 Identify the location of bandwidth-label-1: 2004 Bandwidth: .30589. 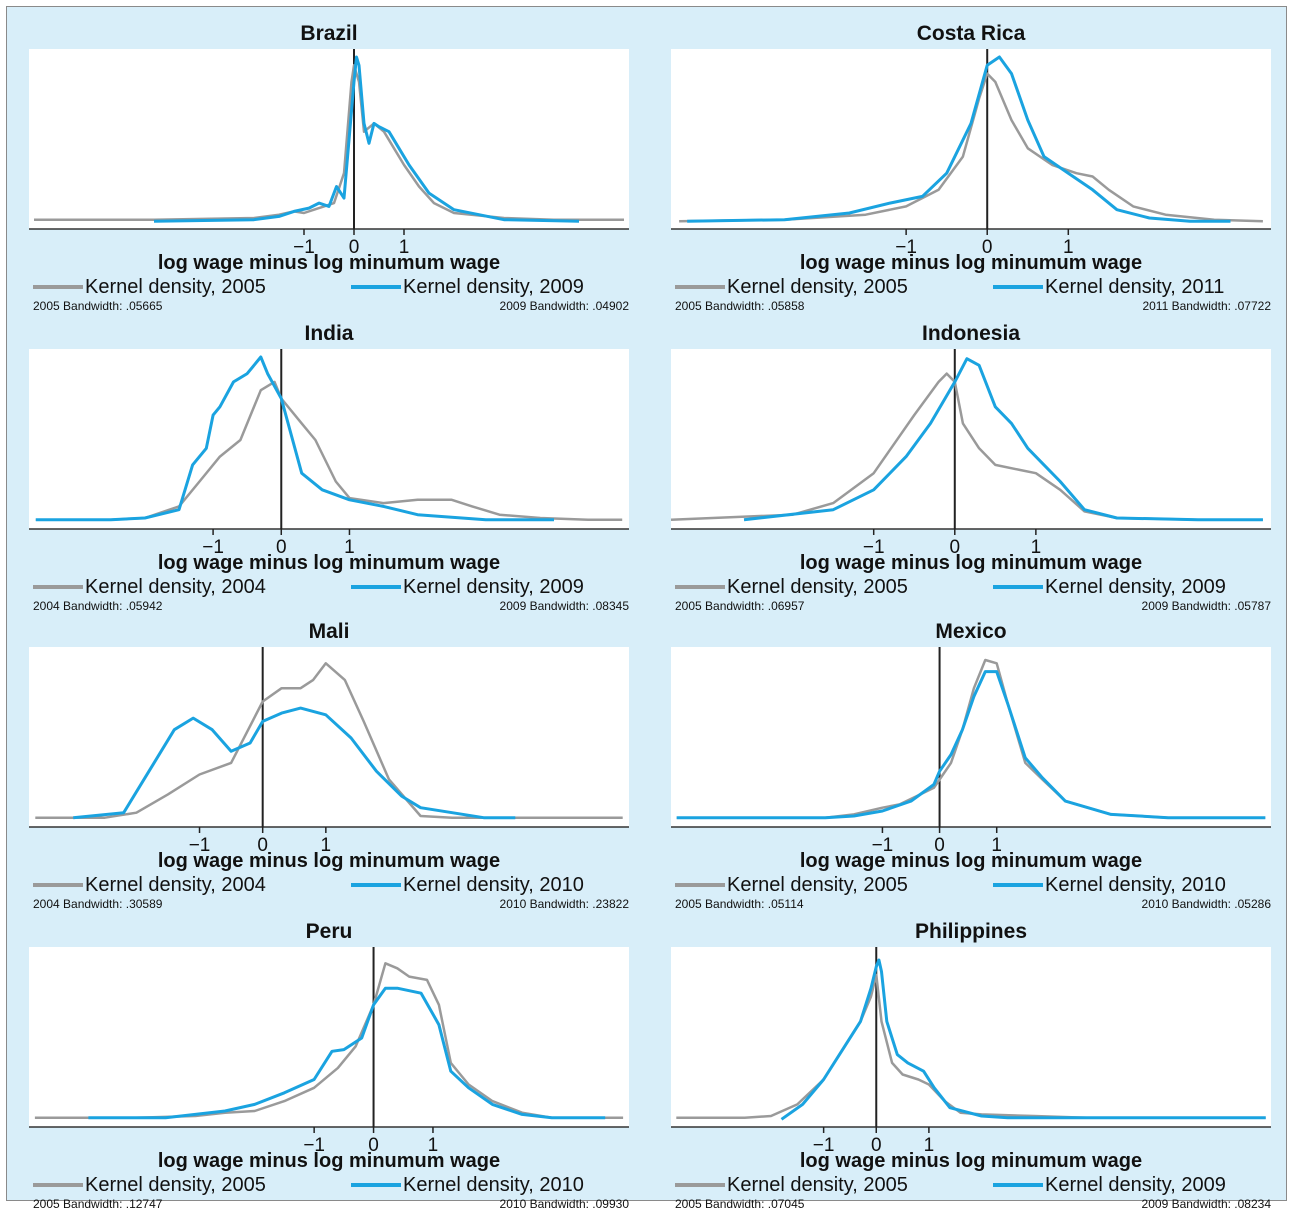
(98, 904).